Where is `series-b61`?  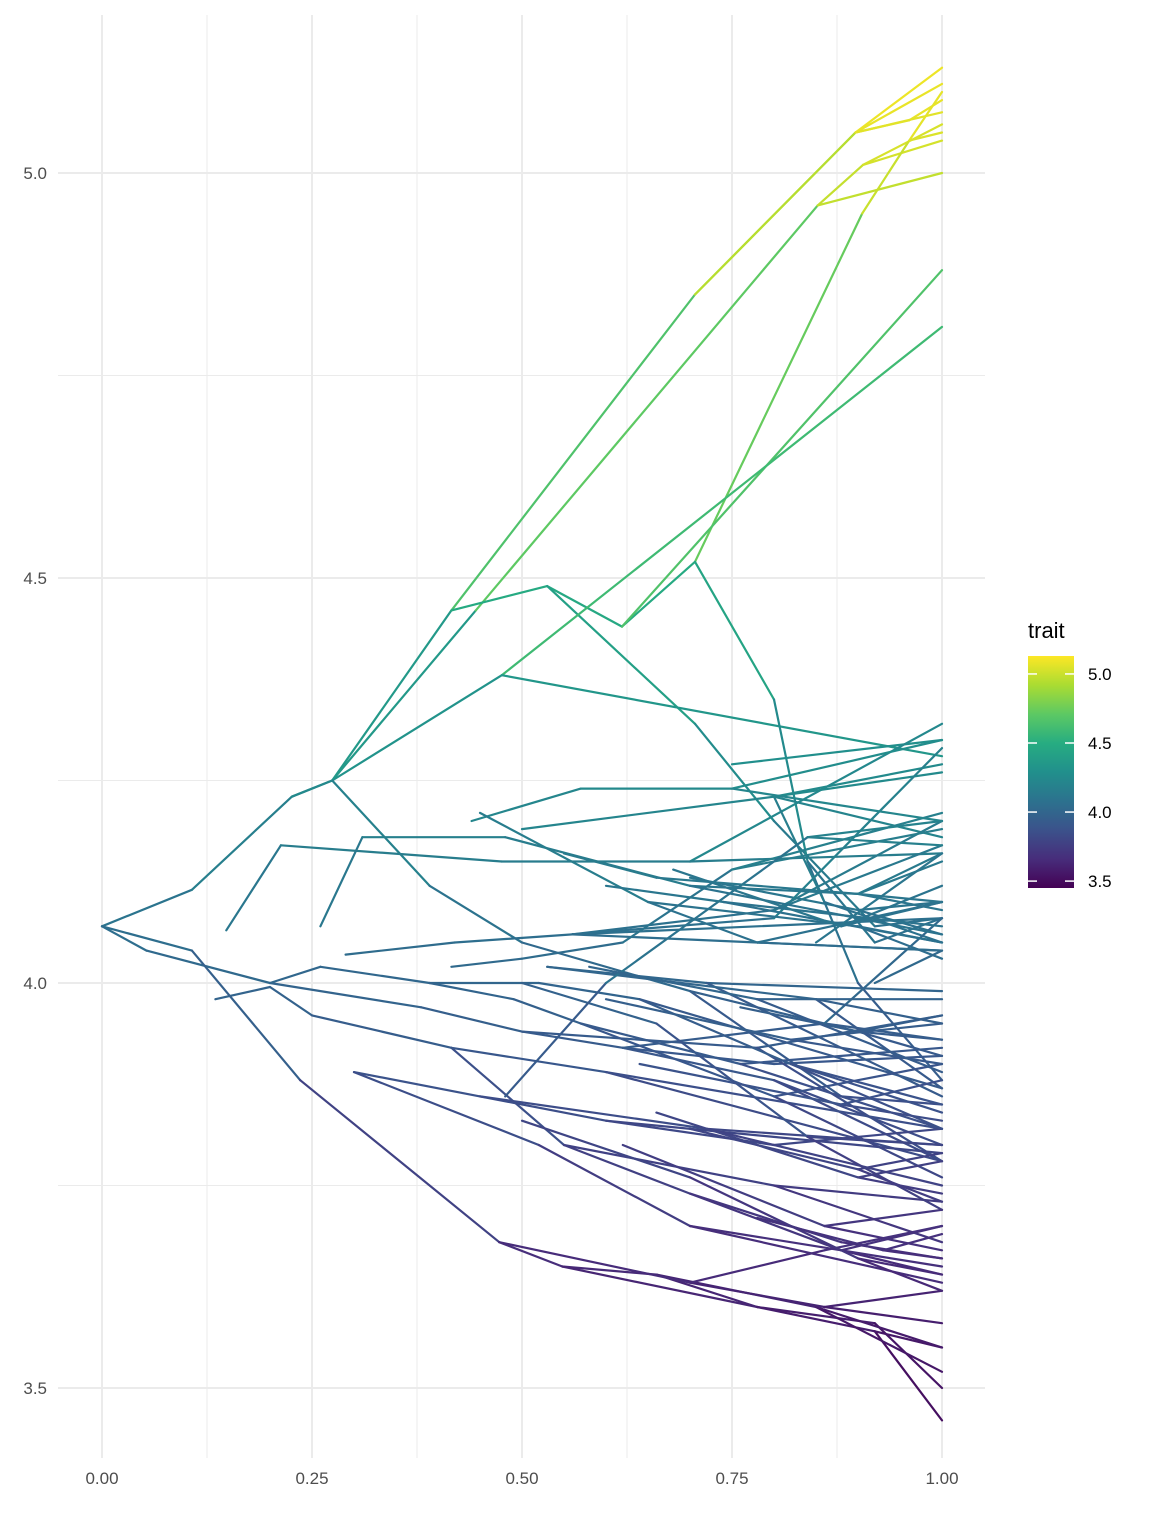
series-b61 is located at coordinates (837, 841).